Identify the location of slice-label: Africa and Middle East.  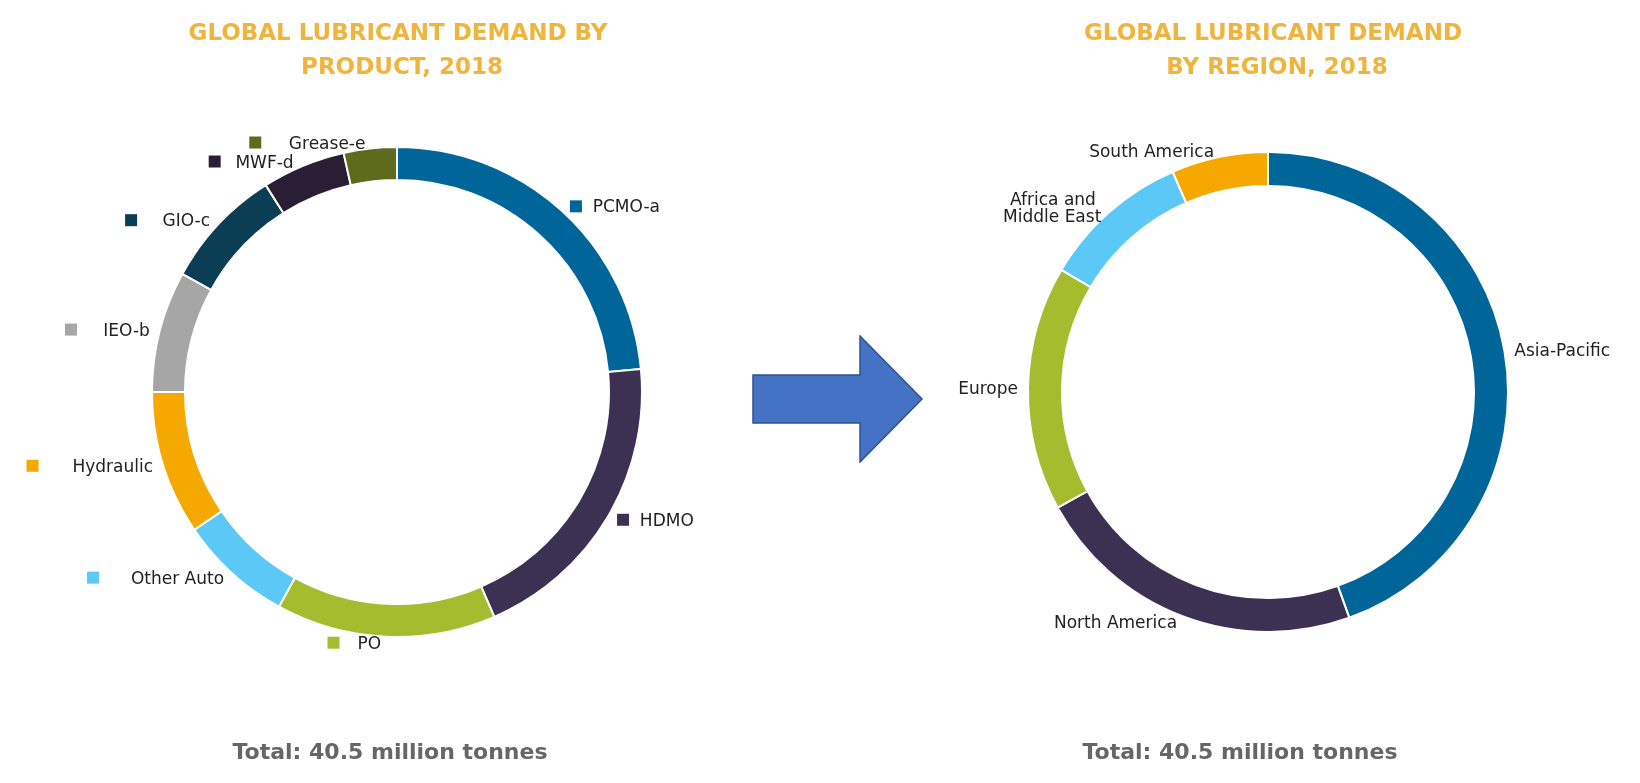
(1052, 207).